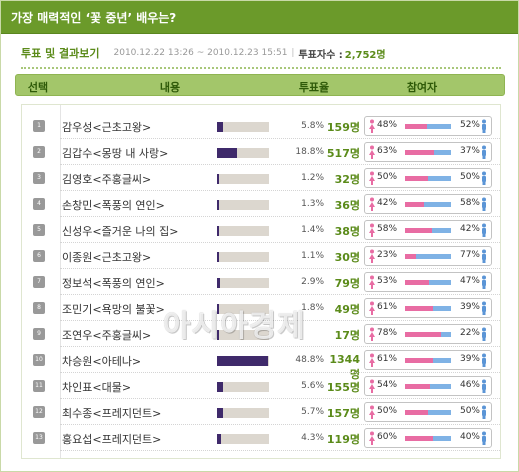  What do you see at coordinates (39, 438) in the screenshot?
I see `select-option-13: 13` at bounding box center [39, 438].